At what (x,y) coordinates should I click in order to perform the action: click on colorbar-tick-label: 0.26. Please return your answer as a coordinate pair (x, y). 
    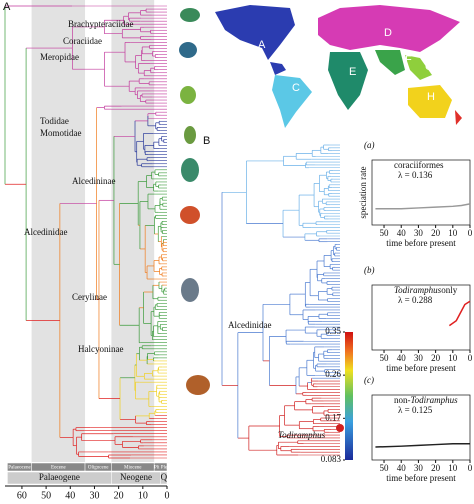
    Looking at the image, I should click on (333, 374).